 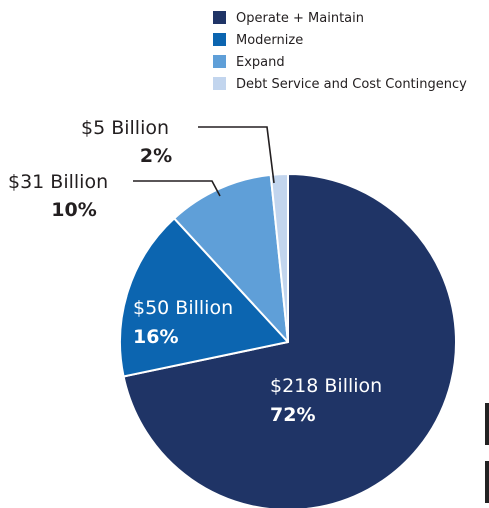 I want to click on leader-line-debt-service, so click(x=236, y=155).